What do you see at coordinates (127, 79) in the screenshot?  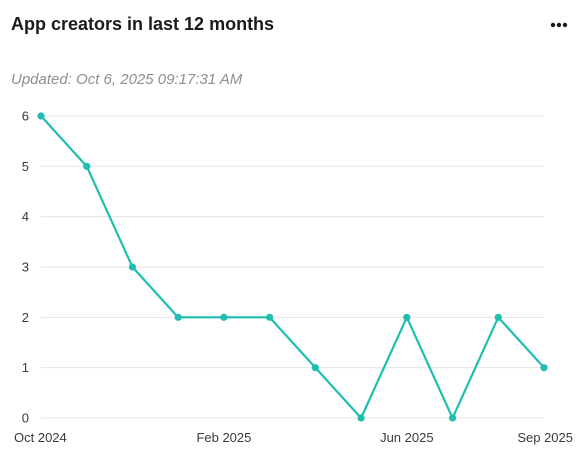 I see `updated-timestamp: Updated: Oct 6, 2025 09:17:31 AM` at bounding box center [127, 79].